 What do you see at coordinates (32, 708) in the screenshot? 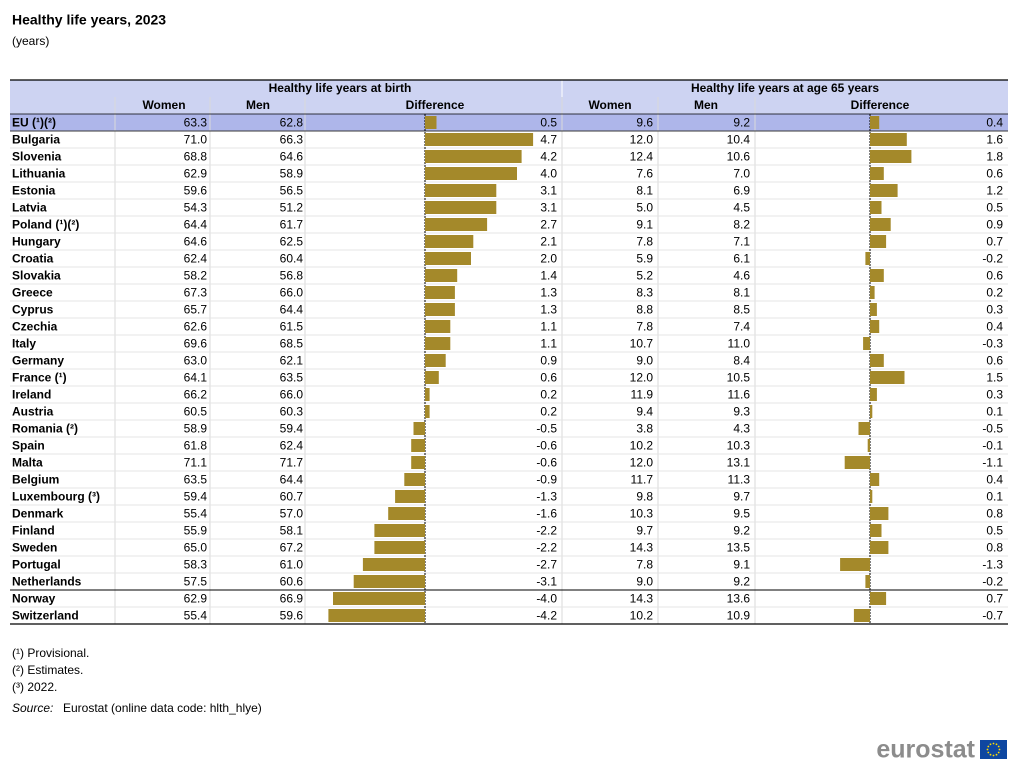
I see `source-label: Source:` at bounding box center [32, 708].